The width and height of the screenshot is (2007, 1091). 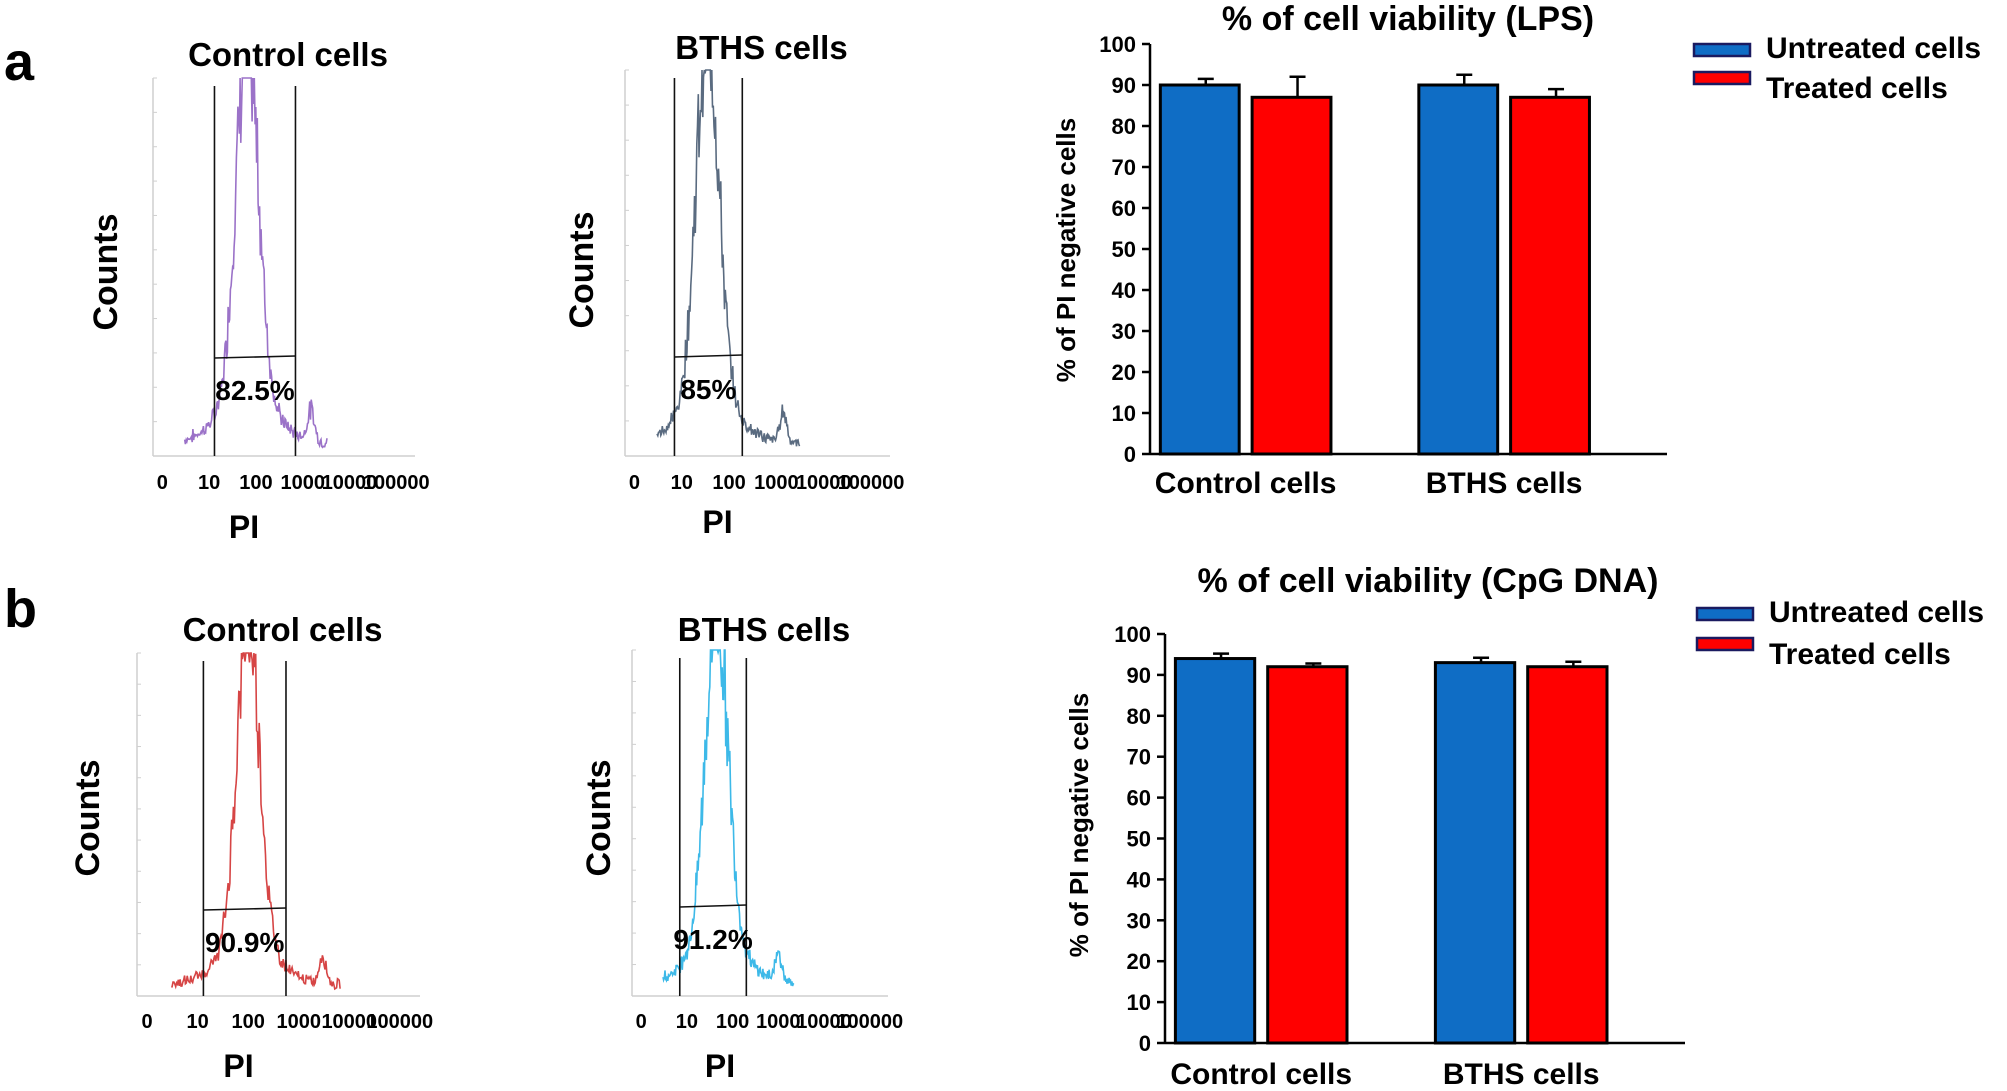 What do you see at coordinates (1124, 249) in the screenshot?
I see `y-tick-label: 50` at bounding box center [1124, 249].